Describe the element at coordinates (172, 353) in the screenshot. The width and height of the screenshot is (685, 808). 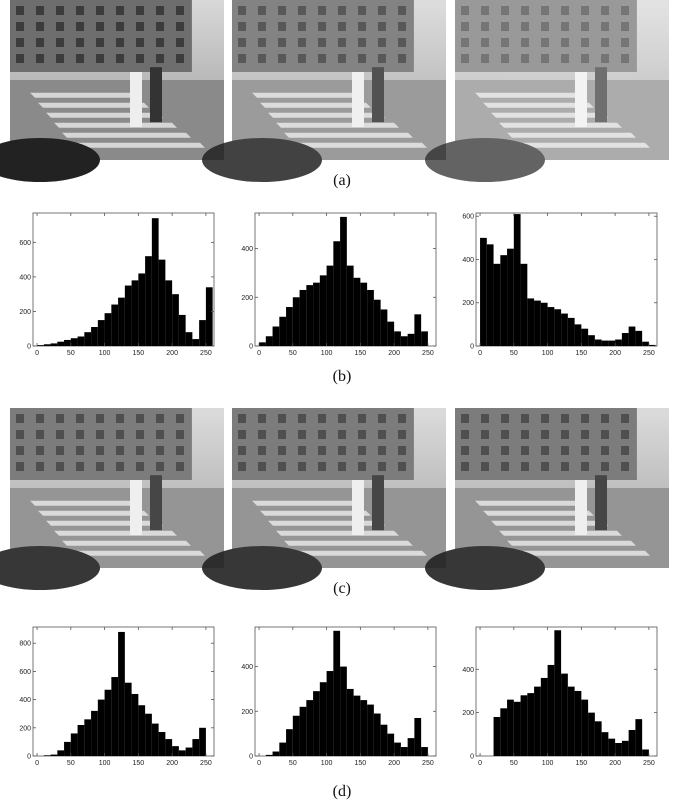
I see `x-tick-label: 200` at that location.